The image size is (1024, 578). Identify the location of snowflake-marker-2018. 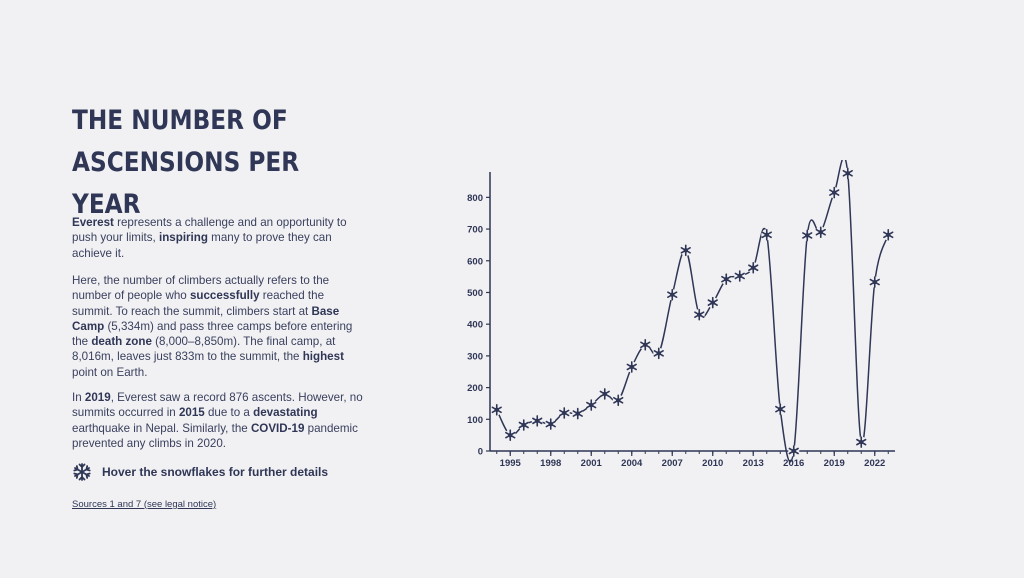
(821, 232).